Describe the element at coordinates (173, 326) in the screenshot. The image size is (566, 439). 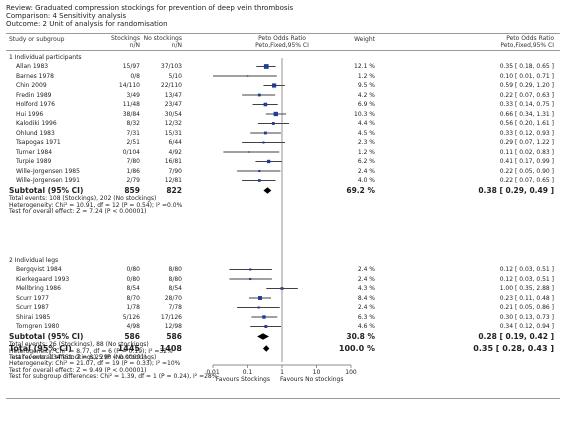
I see `nostockings-value: 12/98` at that location.